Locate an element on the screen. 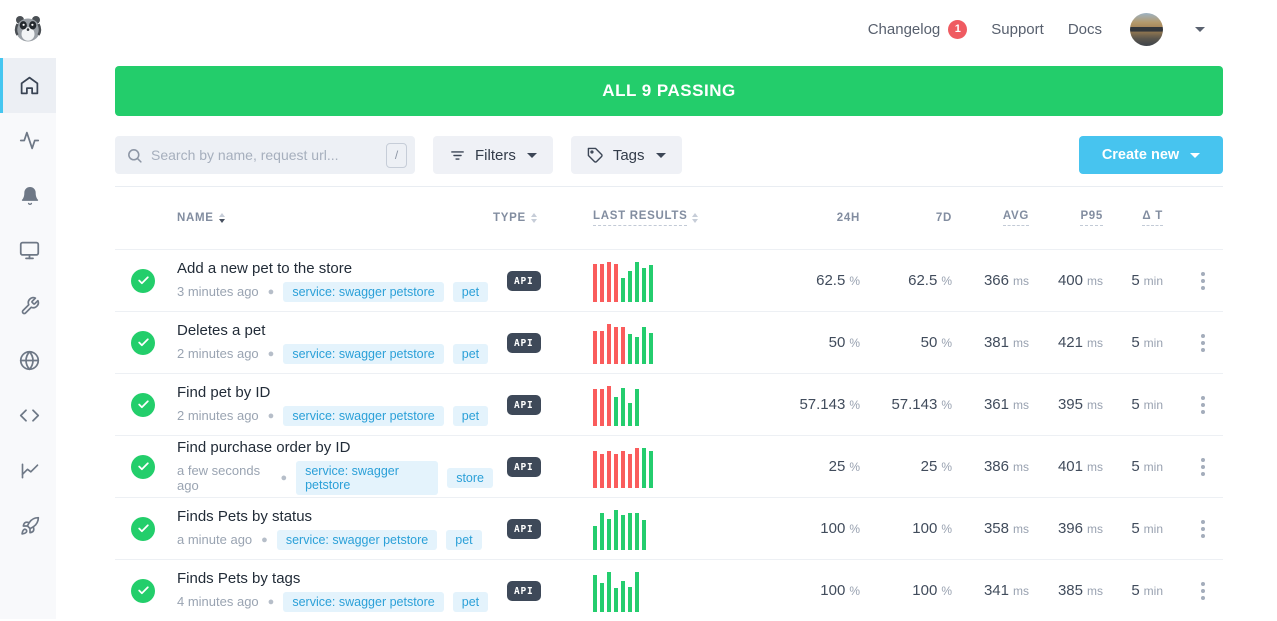  user-avatar is located at coordinates (1146, 29).